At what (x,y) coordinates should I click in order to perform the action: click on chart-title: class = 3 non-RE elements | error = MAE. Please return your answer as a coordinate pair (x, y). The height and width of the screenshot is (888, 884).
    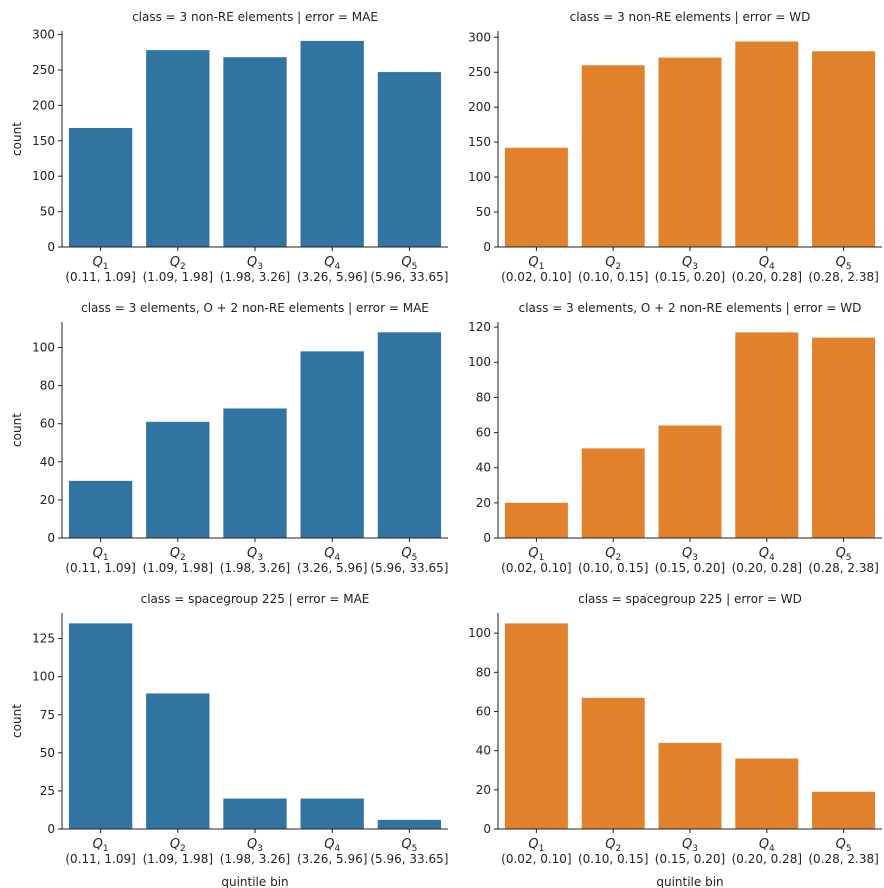
    Looking at the image, I should click on (255, 17).